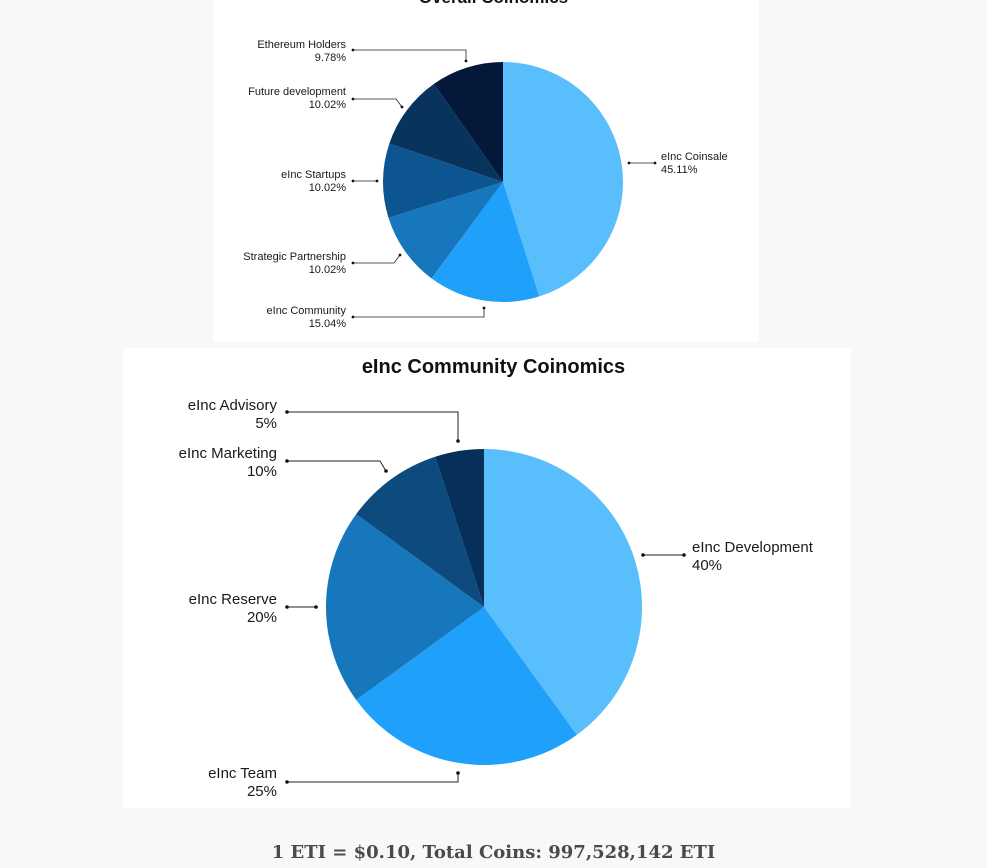 The height and width of the screenshot is (868, 987). I want to click on community-slice-einc-marketing, so click(420, 531).